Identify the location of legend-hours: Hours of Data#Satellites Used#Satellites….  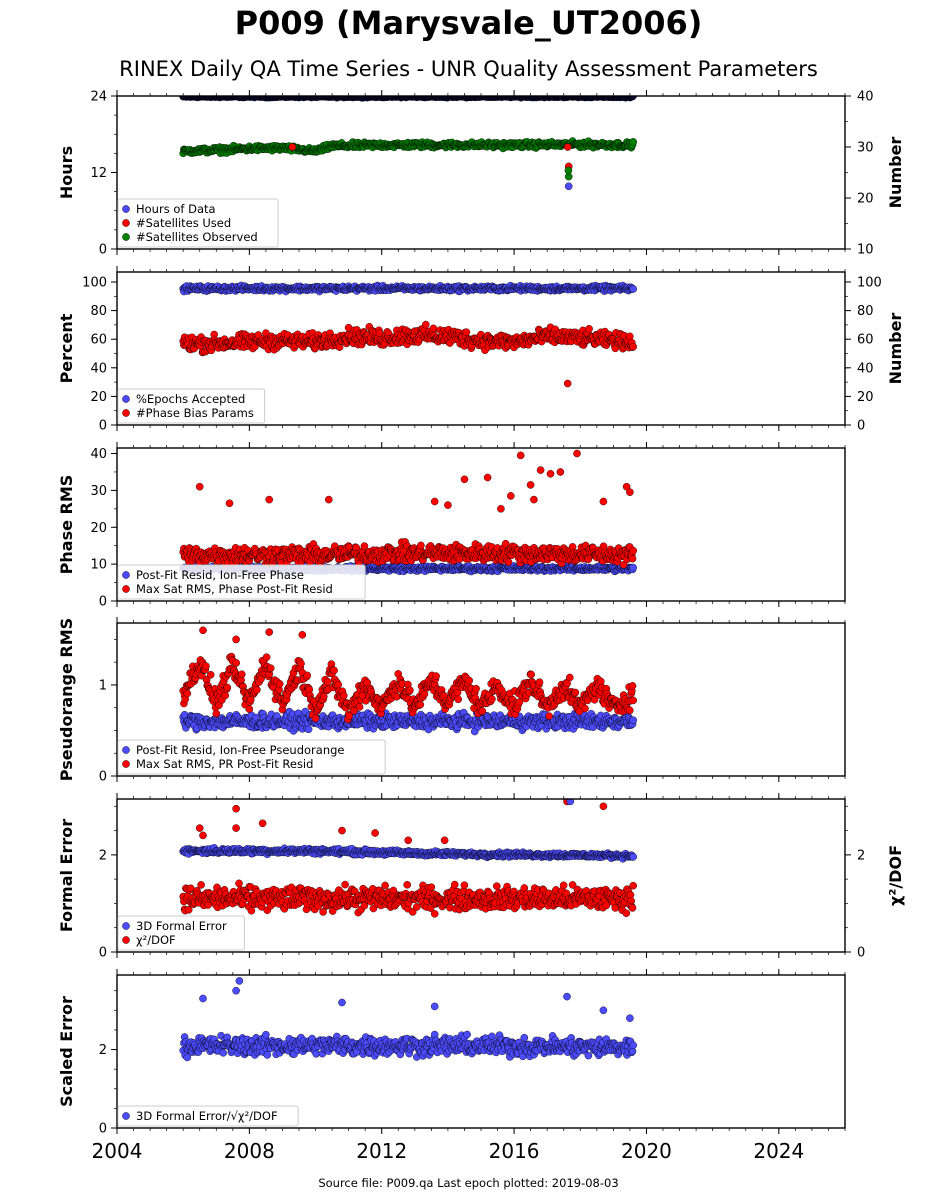
(198, 223).